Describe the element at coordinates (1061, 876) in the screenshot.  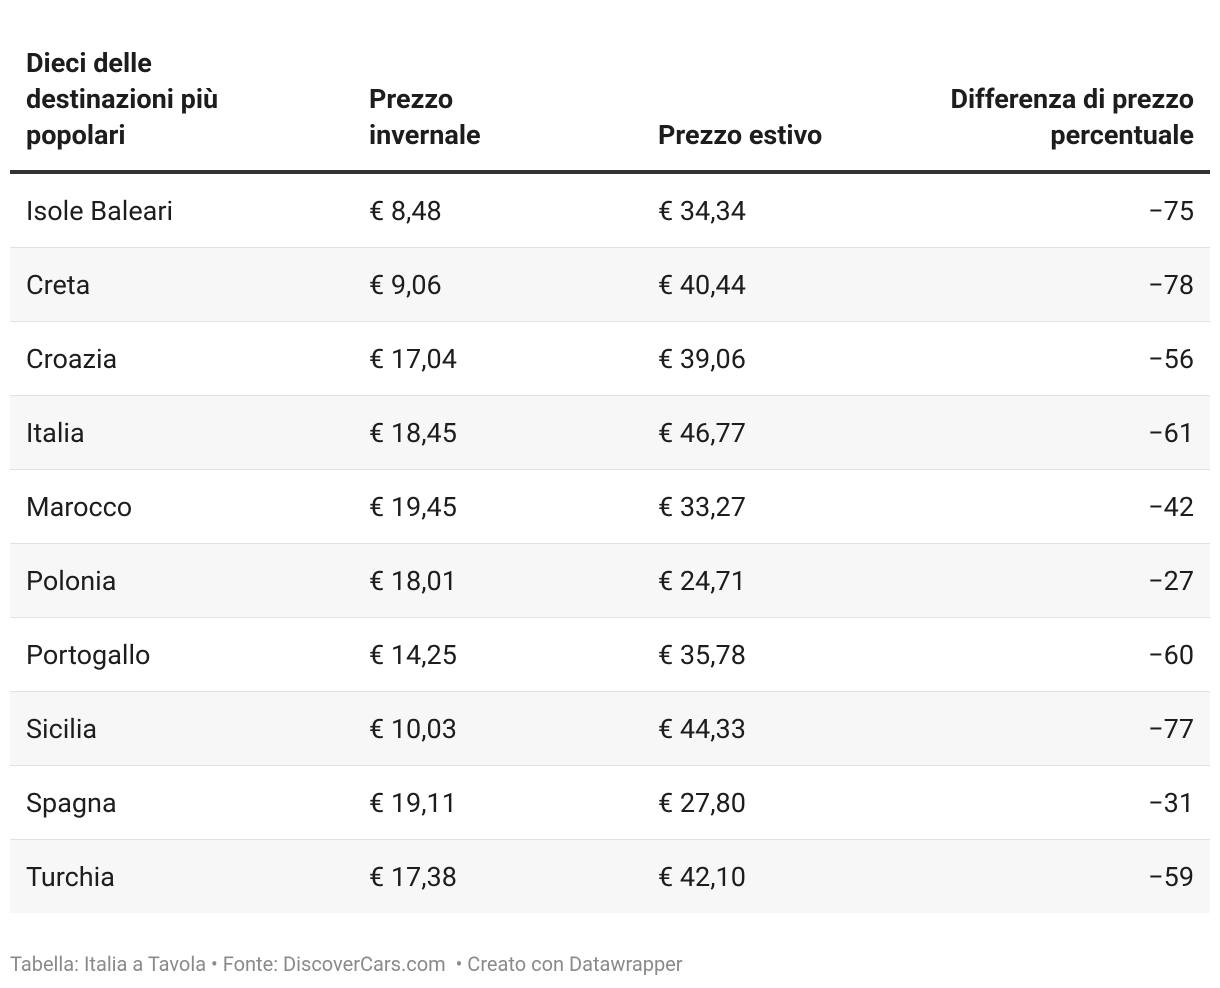
I see `table-cell: −59` at that location.